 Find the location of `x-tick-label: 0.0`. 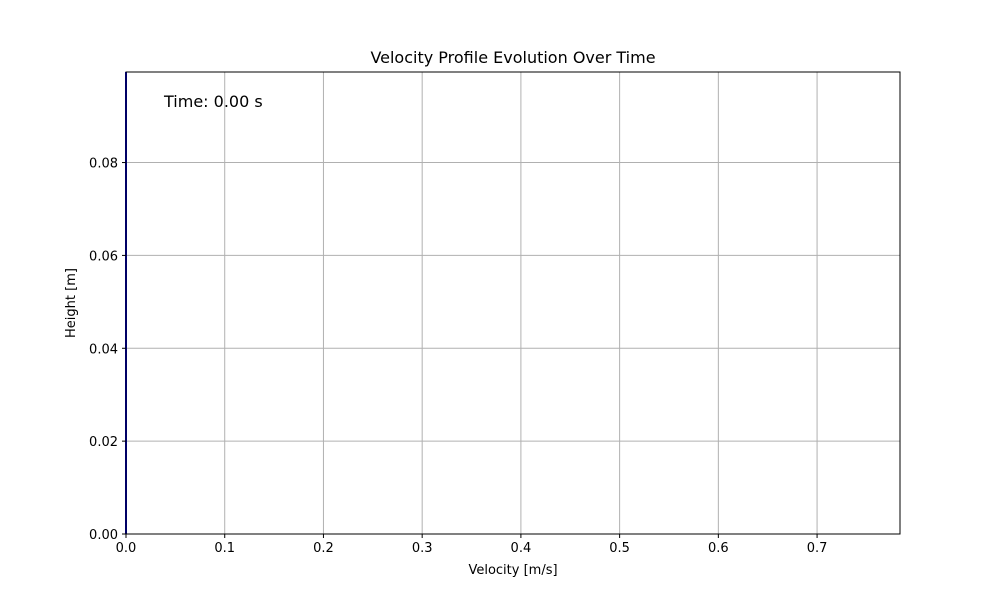

x-tick-label: 0.0 is located at coordinates (126, 548).